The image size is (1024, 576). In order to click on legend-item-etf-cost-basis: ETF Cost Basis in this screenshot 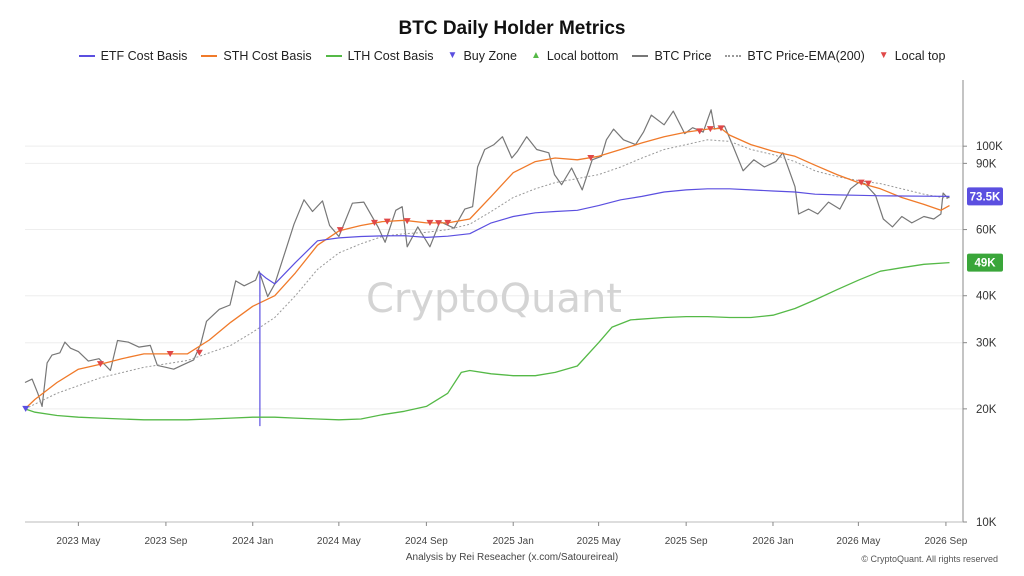, I will do `click(133, 56)`.